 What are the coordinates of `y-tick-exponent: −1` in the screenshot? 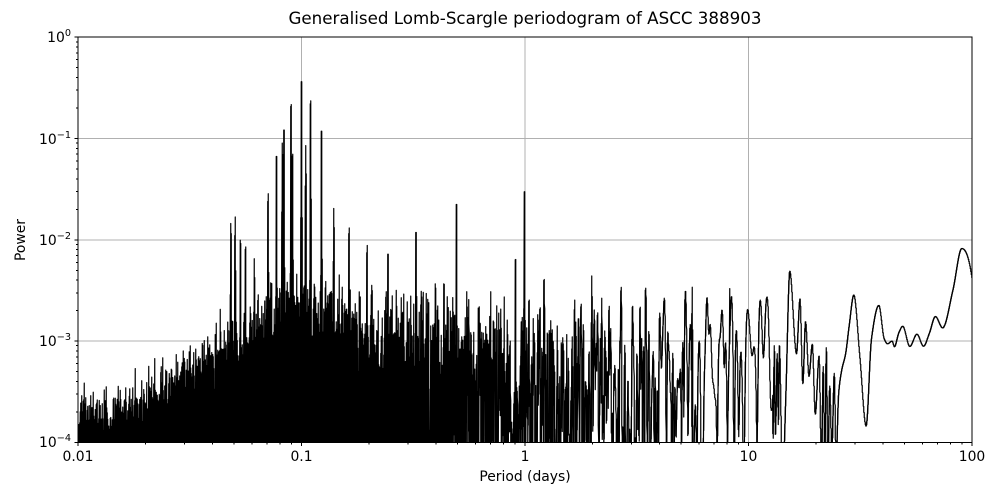 It's located at (63, 135).